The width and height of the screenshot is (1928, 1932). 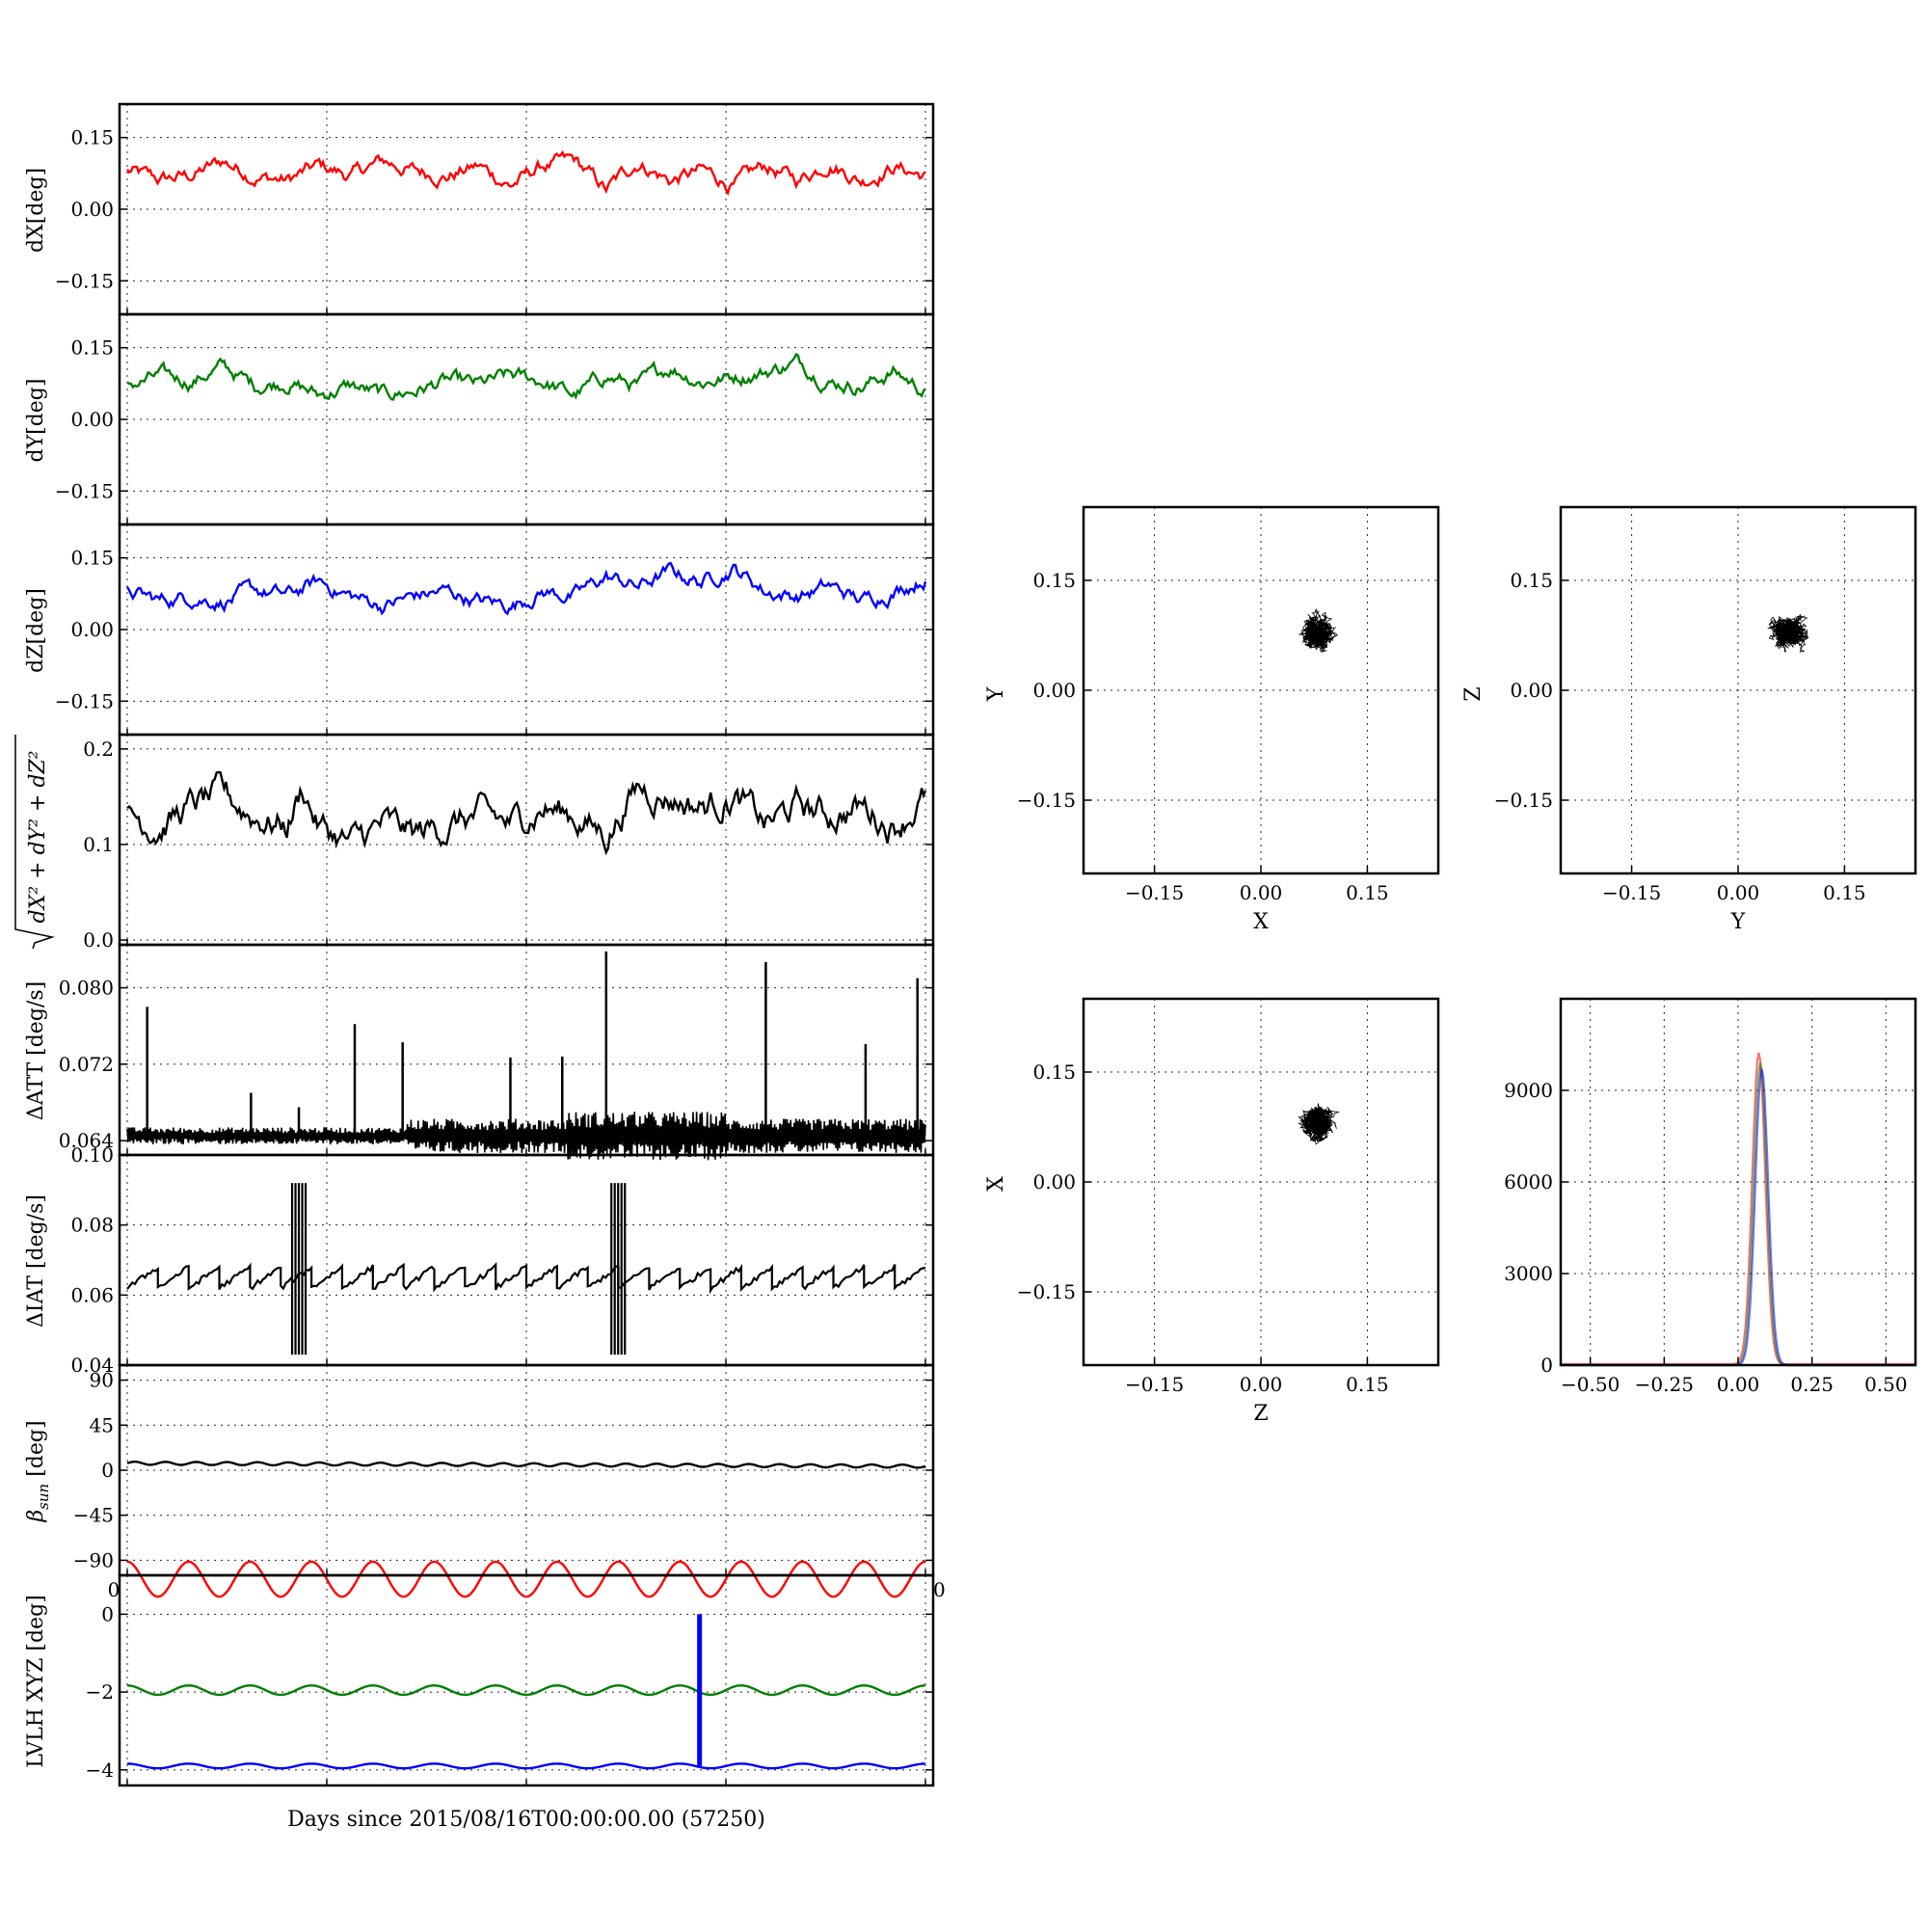 What do you see at coordinates (36, 1682) in the screenshot?
I see `y-label-lvlh: LVLH XYZ [deg]` at bounding box center [36, 1682].